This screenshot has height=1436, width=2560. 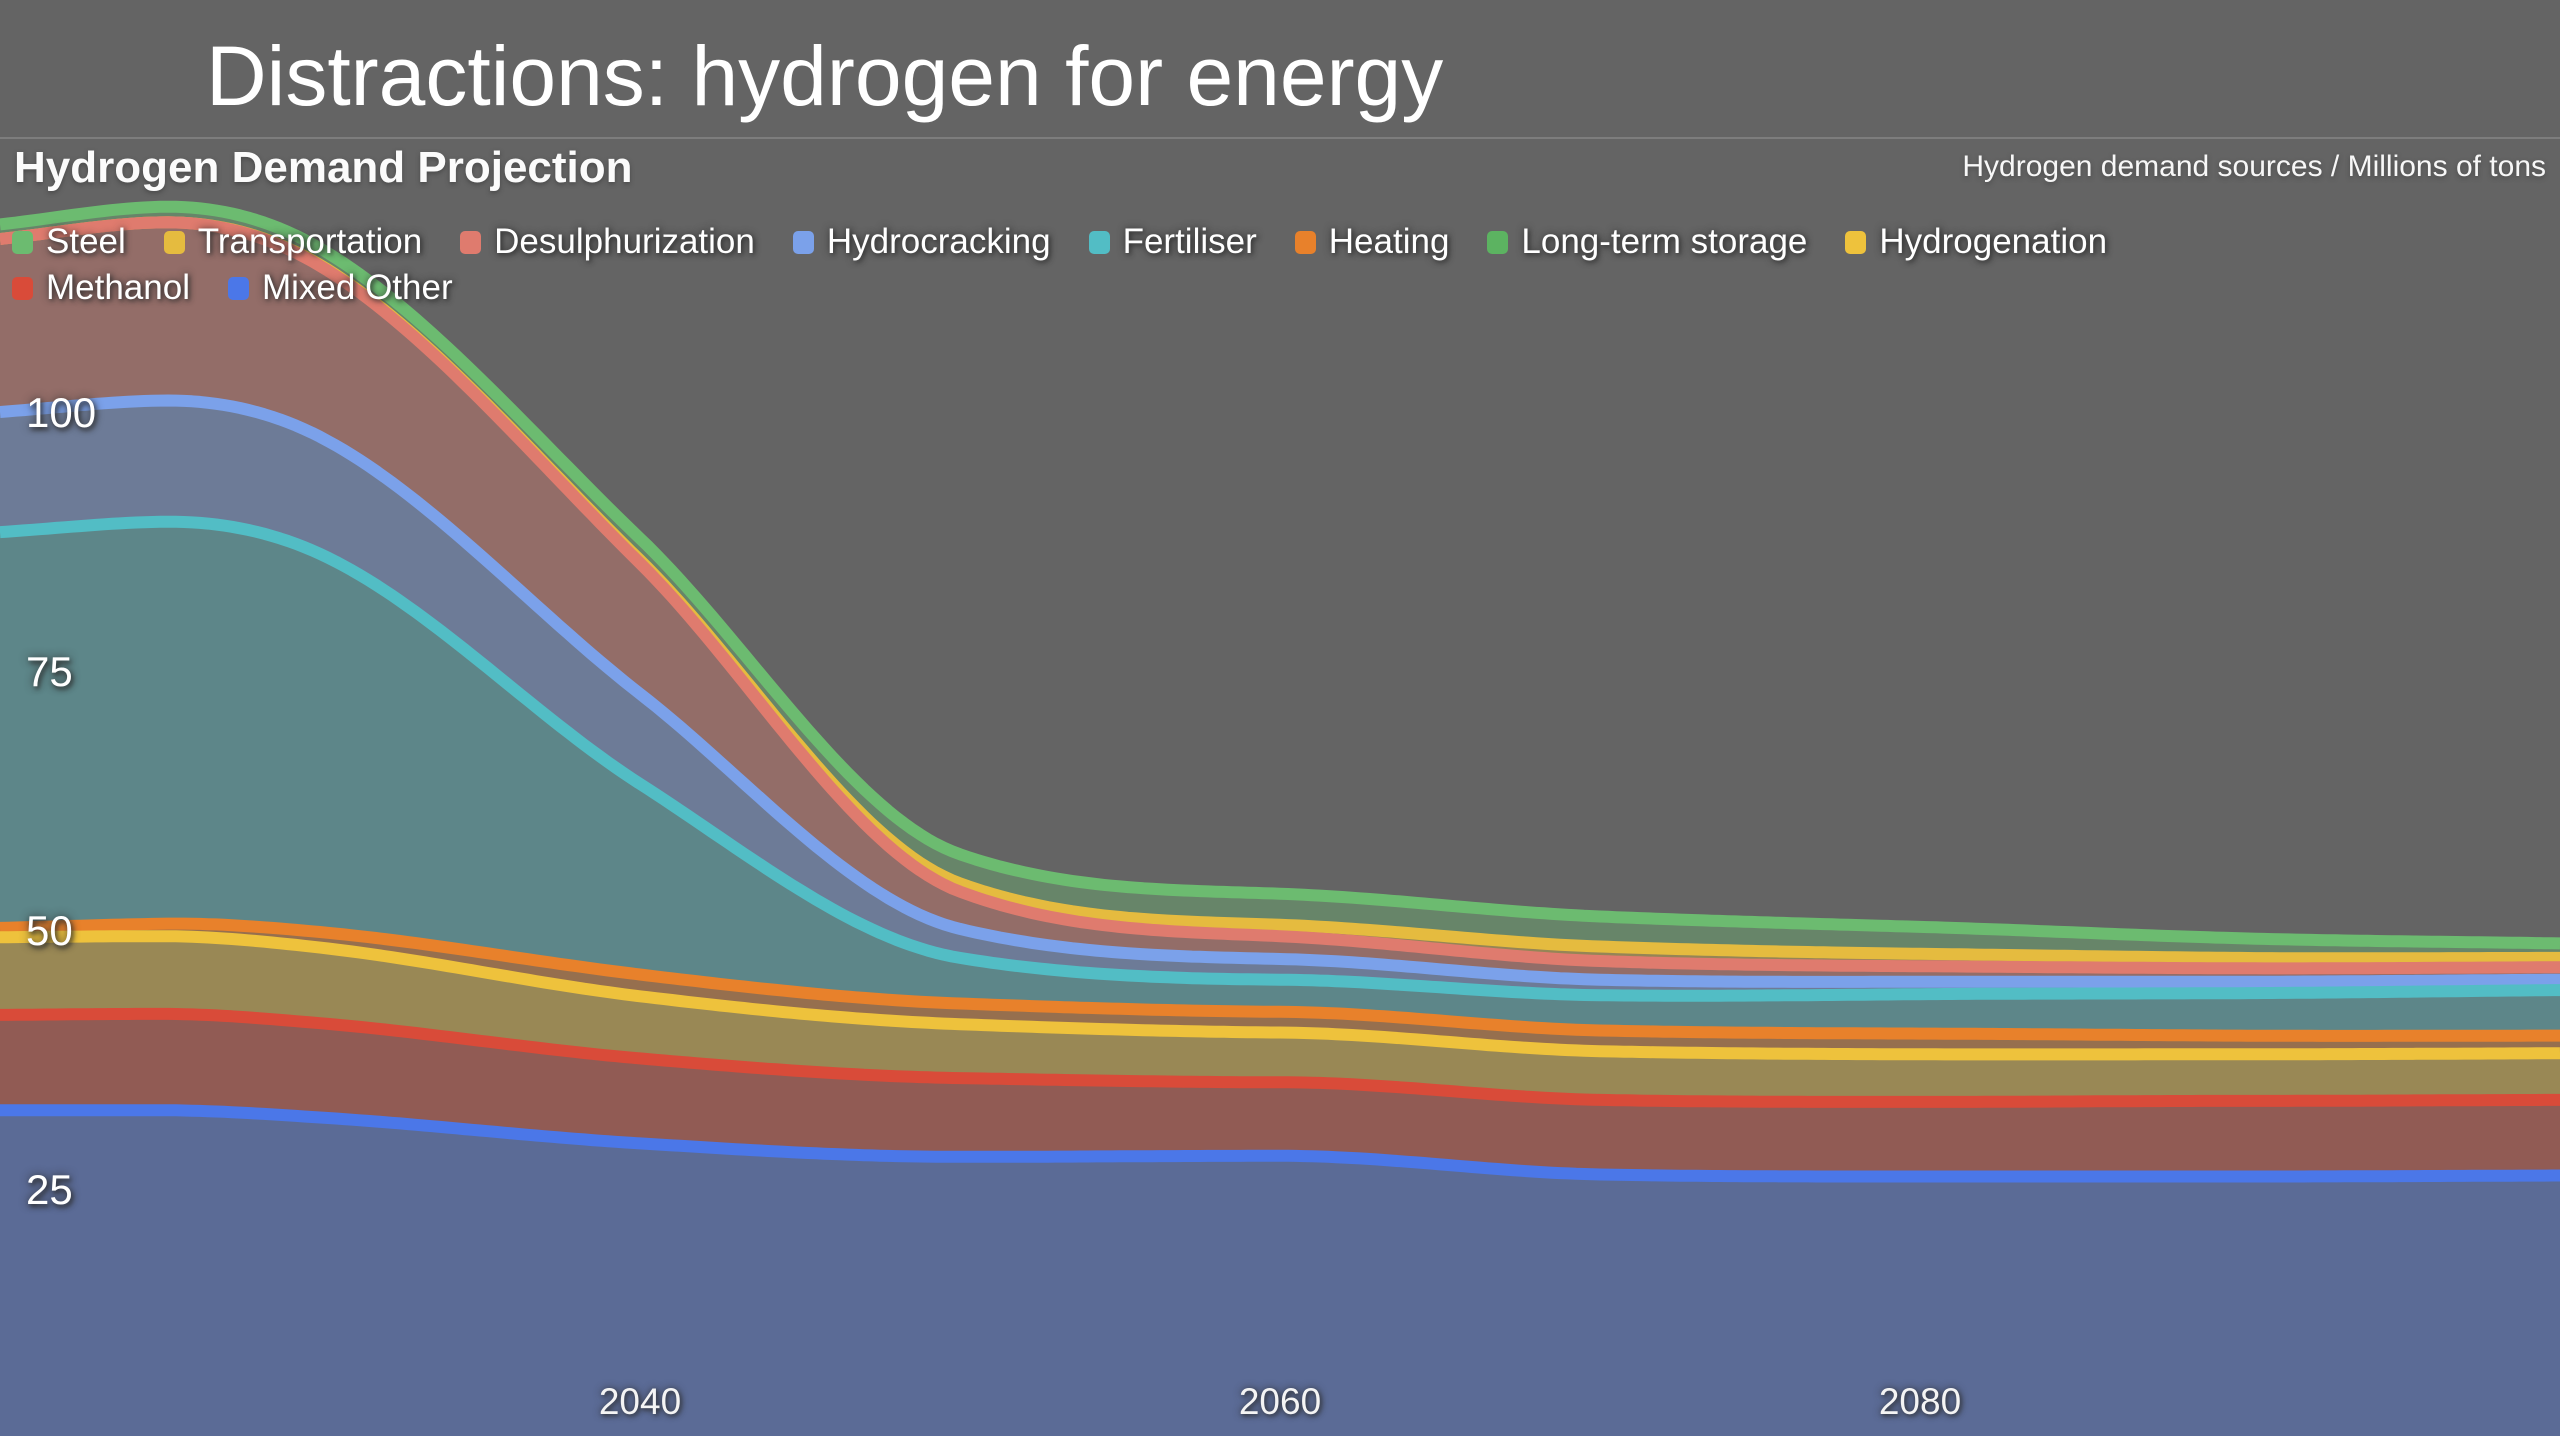 What do you see at coordinates (22, 242) in the screenshot?
I see `legend-swatch-steel` at bounding box center [22, 242].